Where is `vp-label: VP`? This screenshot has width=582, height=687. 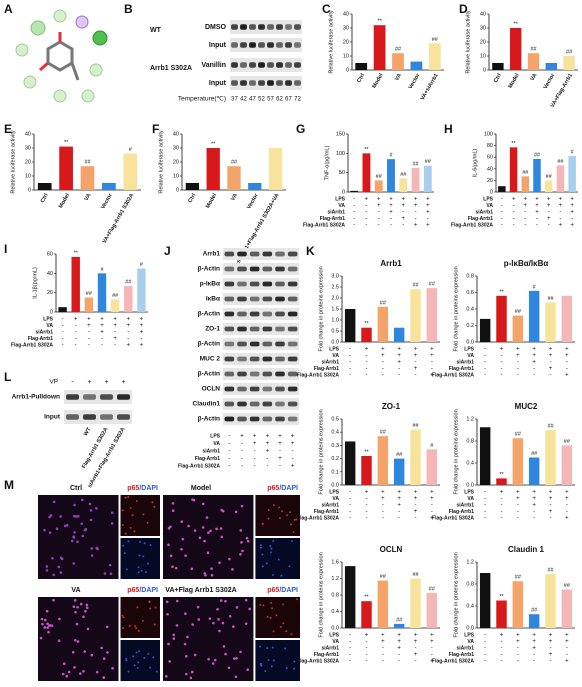
vp-label: VP is located at coordinates (53, 382).